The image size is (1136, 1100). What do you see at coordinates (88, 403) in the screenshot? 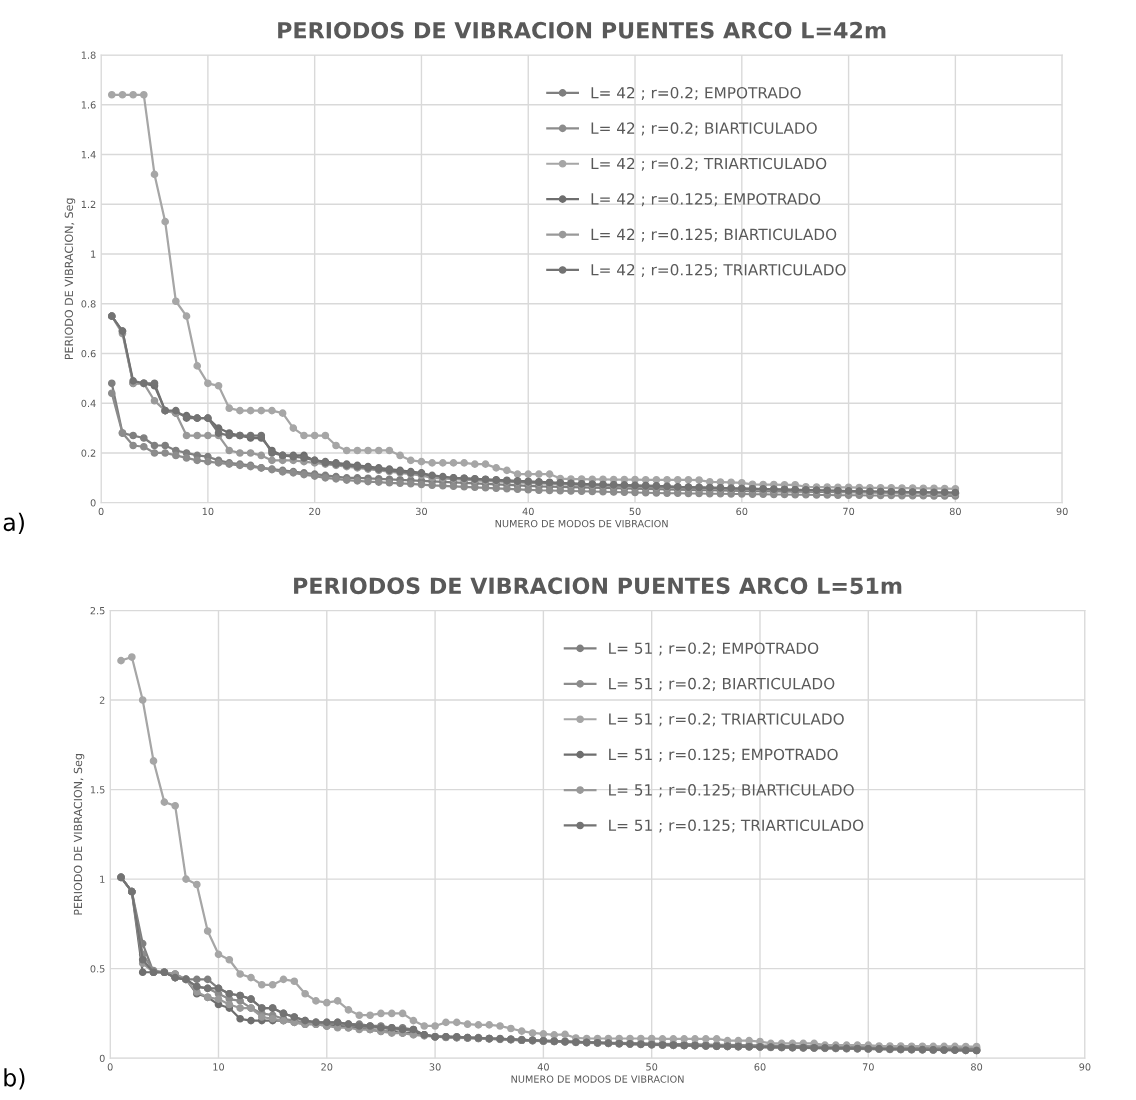
I see `y-tick-label: 0.4` at bounding box center [88, 403].